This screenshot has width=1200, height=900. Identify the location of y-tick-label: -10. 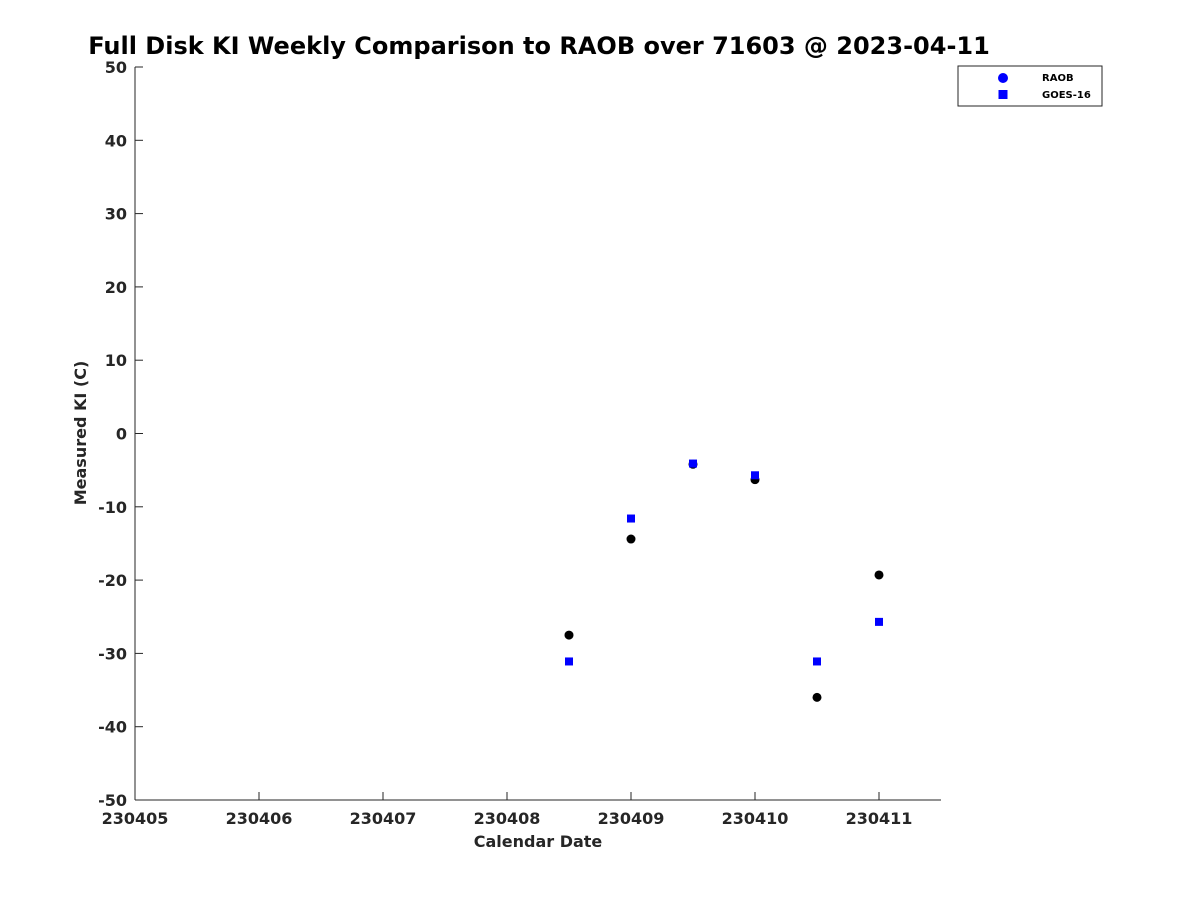
(112, 507).